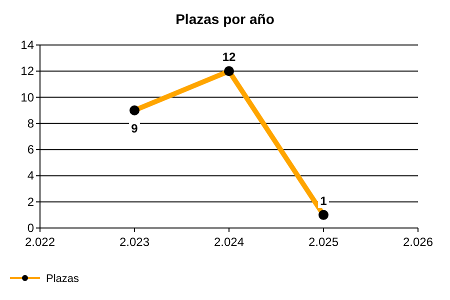  What do you see at coordinates (229, 57) in the screenshot?
I see `data-label: 12` at bounding box center [229, 57].